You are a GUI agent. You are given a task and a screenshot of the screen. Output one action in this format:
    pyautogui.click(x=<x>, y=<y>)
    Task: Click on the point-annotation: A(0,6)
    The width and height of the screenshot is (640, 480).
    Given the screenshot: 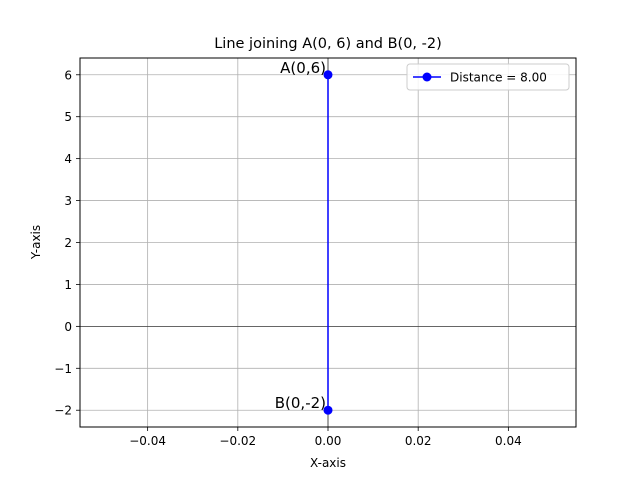 What is the action you would take?
    pyautogui.click(x=303, y=68)
    